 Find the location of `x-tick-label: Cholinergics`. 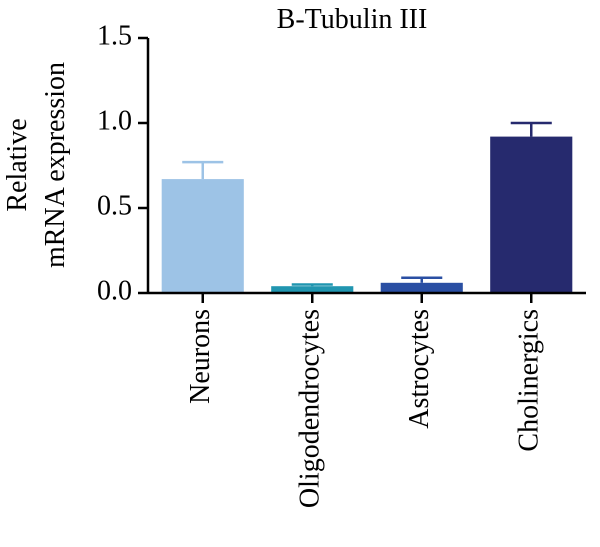

x-tick-label: Cholinergics is located at coordinates (529, 380).